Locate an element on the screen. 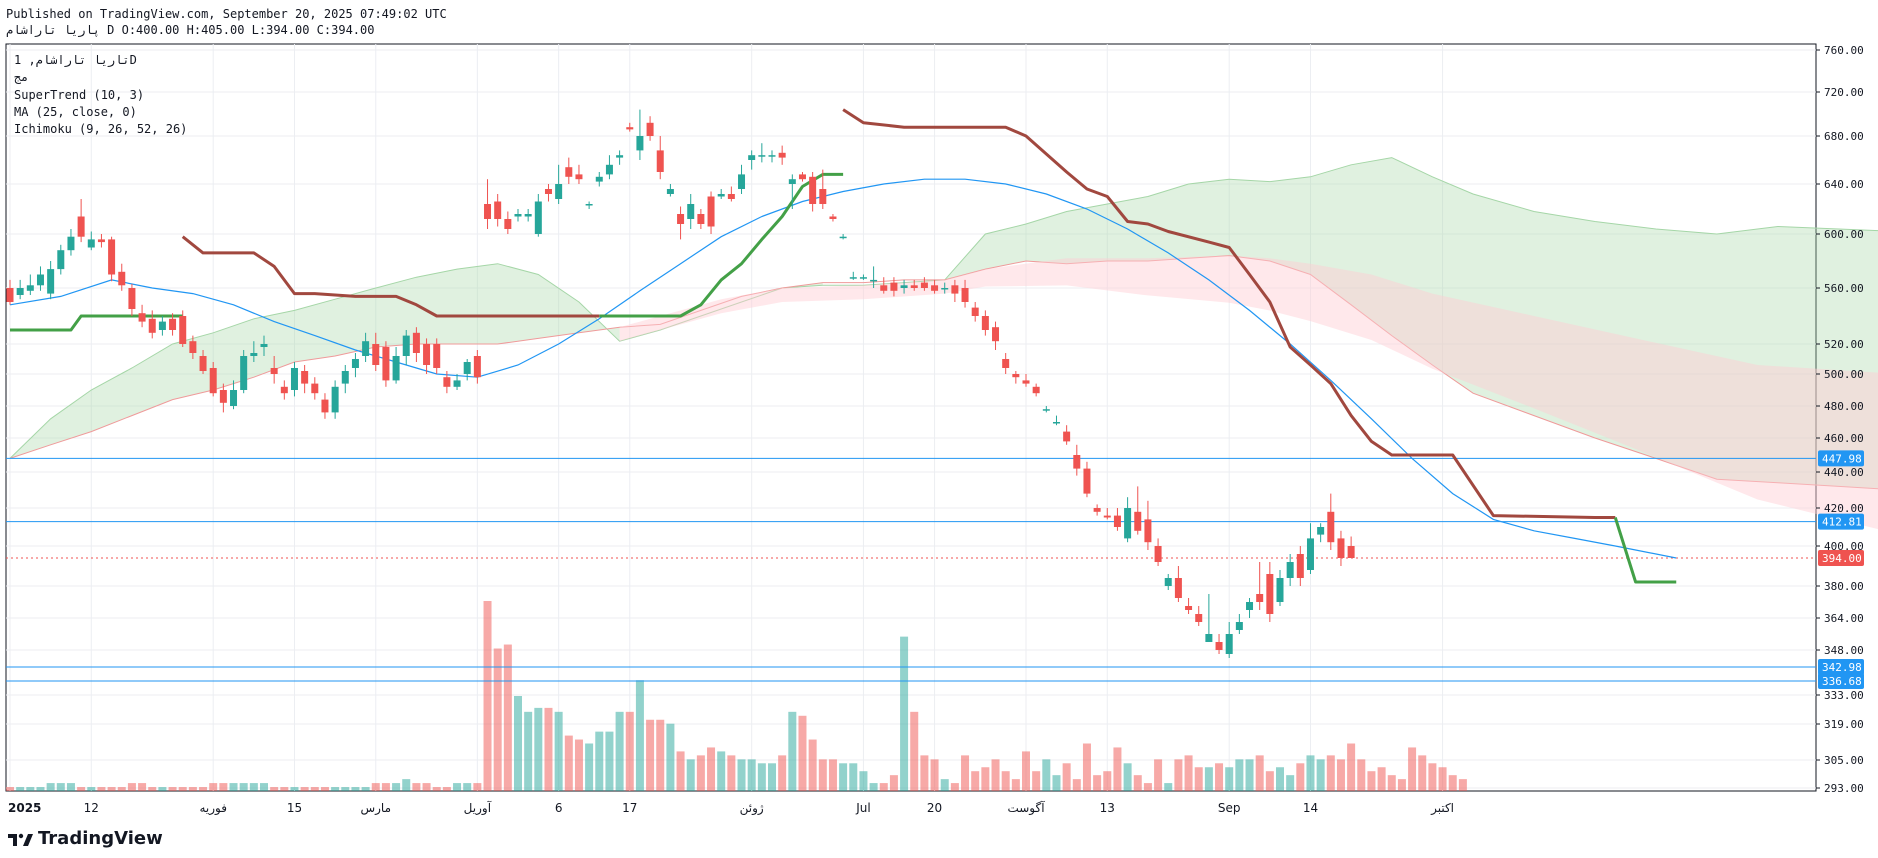 This screenshot has height=858, width=1878. time-tick-label: فوریه is located at coordinates (213, 808).